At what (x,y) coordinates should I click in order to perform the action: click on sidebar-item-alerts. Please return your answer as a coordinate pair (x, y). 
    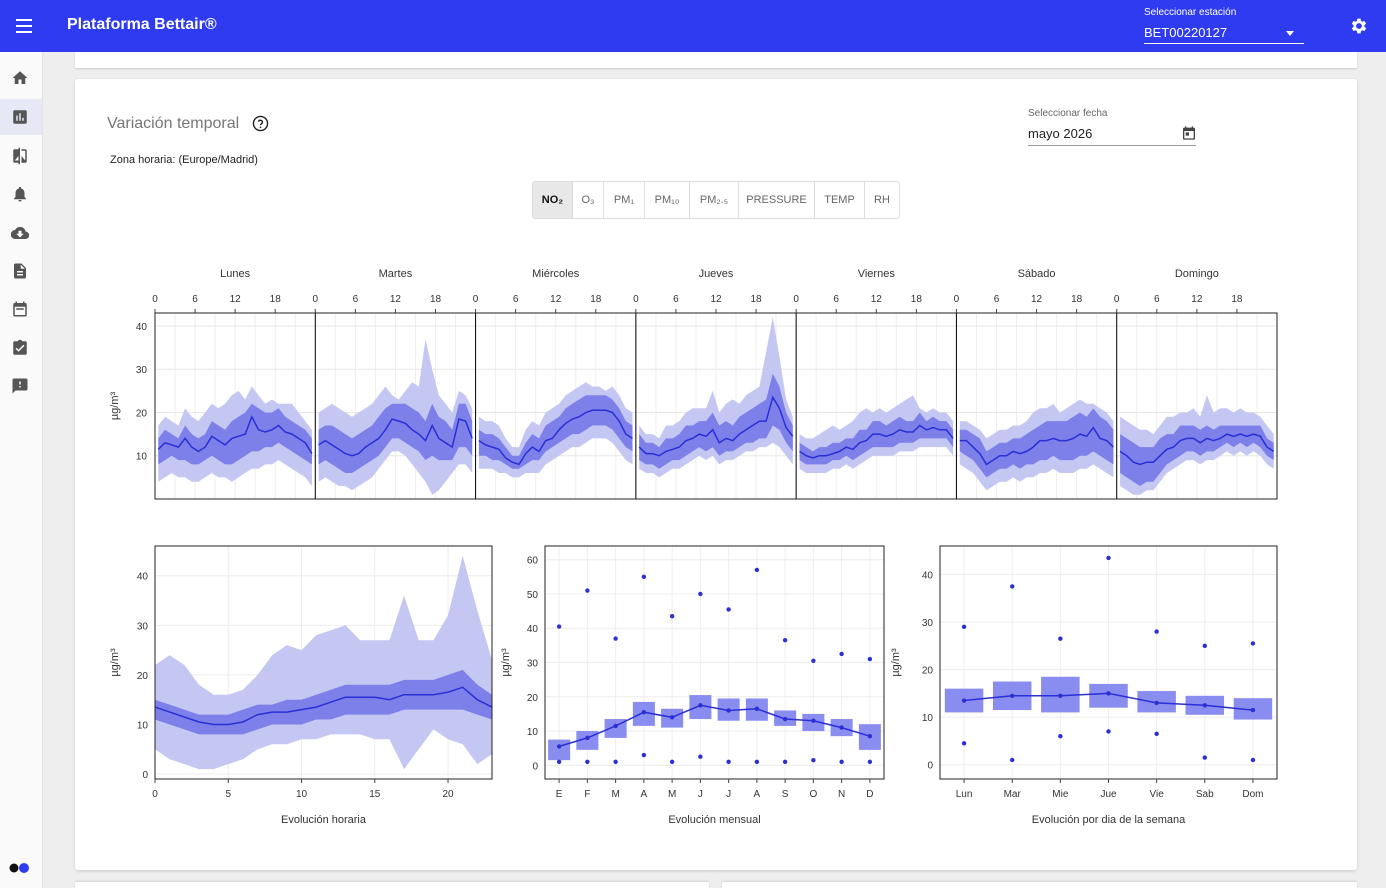
    Looking at the image, I should click on (21, 194).